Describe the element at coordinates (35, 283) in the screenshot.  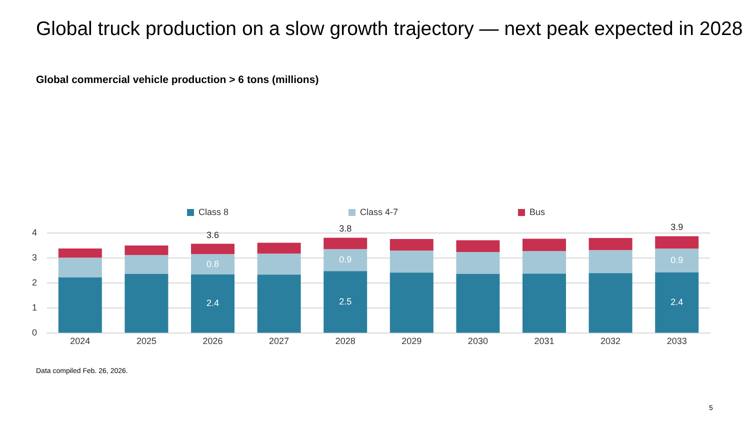
I see `y-tick-label: 2` at that location.